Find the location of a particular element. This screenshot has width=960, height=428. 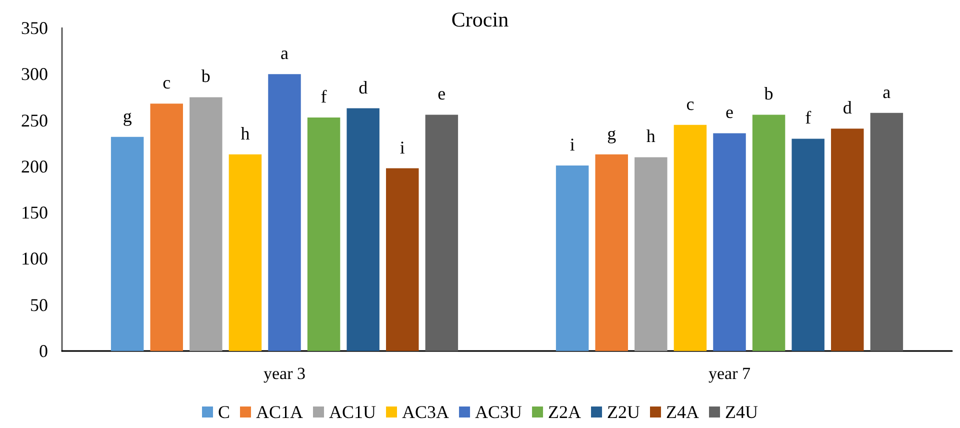

y-tick-label: 100 is located at coordinates (34, 258).